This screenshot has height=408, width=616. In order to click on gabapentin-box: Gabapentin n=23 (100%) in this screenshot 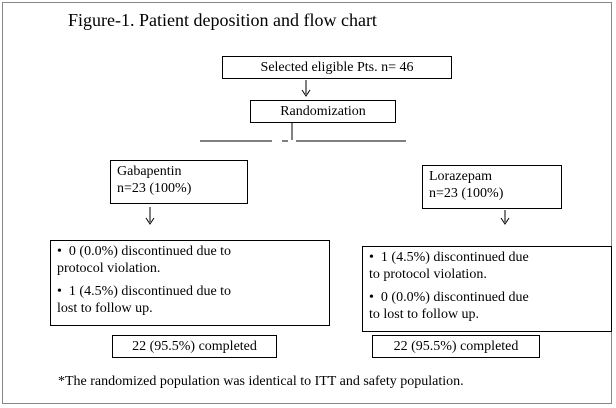, I will do `click(179, 182)`.